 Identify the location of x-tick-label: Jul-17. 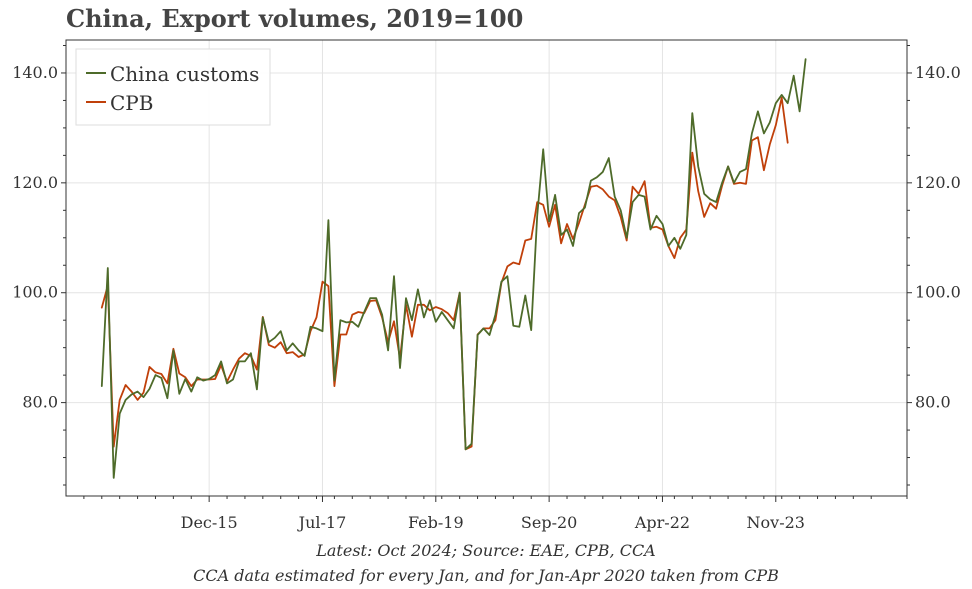
(322, 522).